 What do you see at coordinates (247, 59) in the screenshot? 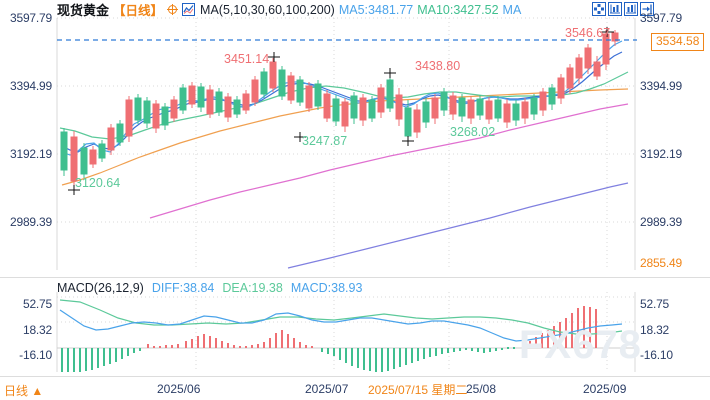
I see `annotation-swing-high-1: 3451.14` at bounding box center [247, 59].